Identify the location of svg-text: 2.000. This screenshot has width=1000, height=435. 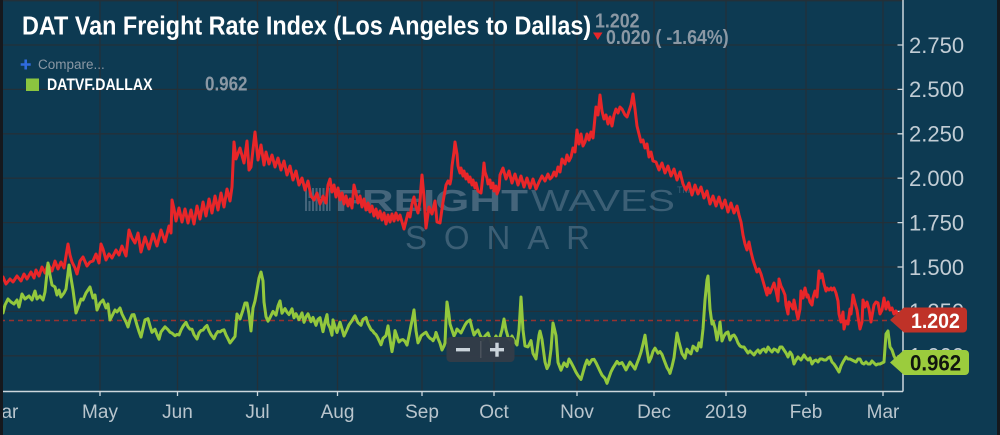
(936, 178).